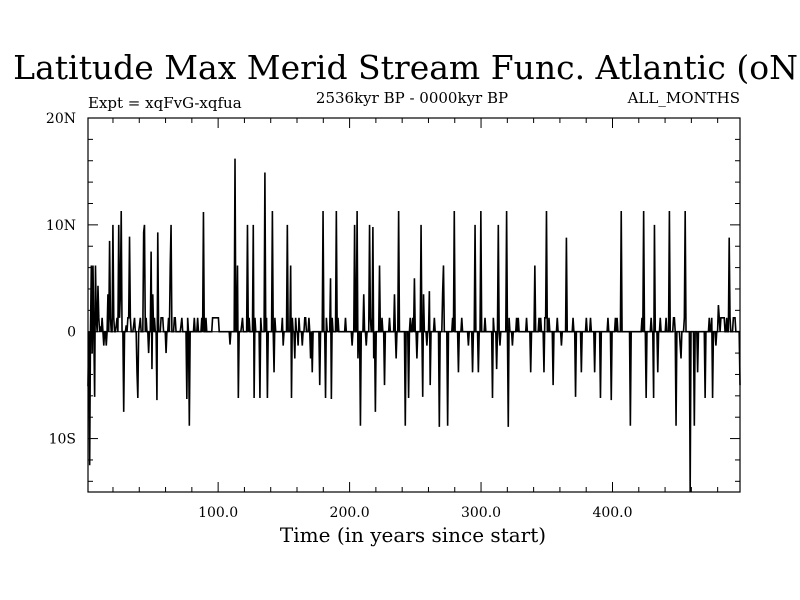  I want to click on experiment-label: Expt = xqFvG-xqfua, so click(165, 103).